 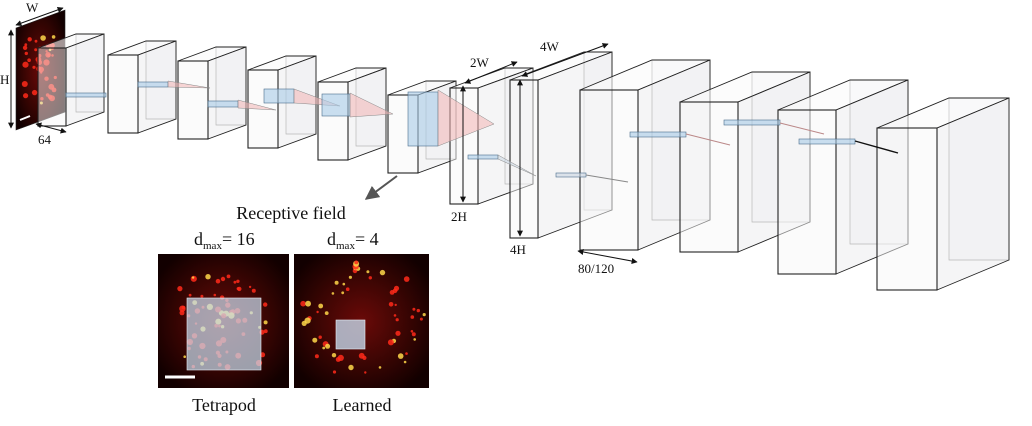 I want to click on four-w-label: 4W, so click(x=550, y=46).